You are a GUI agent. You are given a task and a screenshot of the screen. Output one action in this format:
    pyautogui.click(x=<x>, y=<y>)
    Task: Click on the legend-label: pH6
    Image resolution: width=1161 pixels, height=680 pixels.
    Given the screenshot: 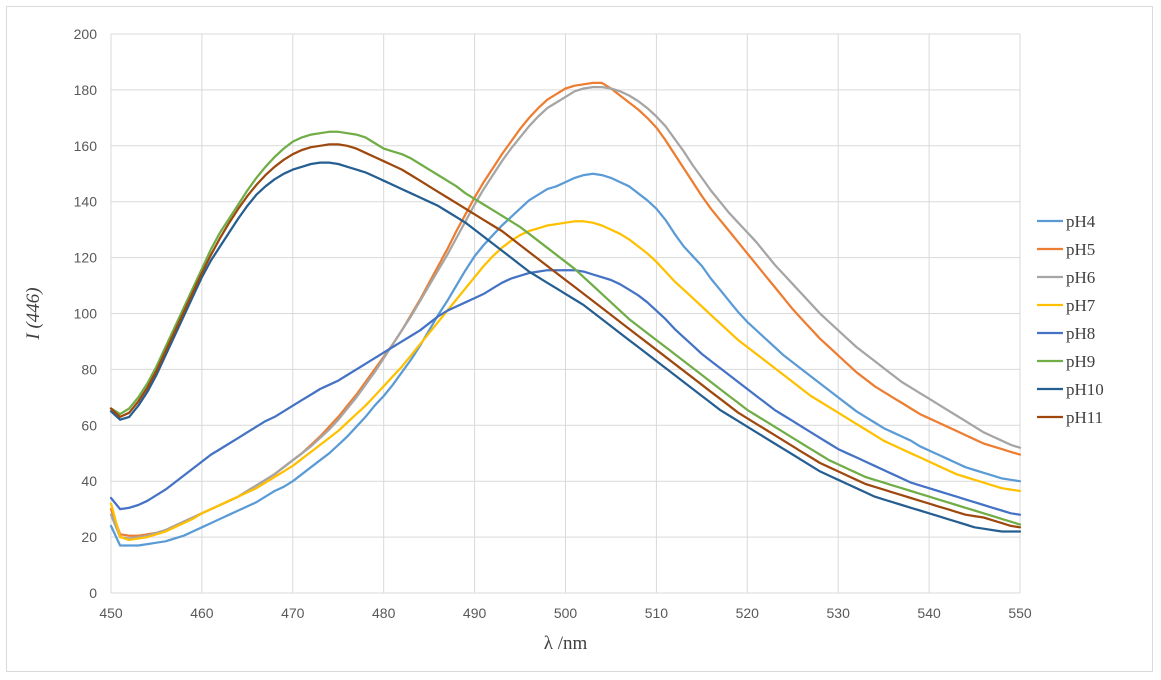 What is the action you would take?
    pyautogui.click(x=1080, y=277)
    